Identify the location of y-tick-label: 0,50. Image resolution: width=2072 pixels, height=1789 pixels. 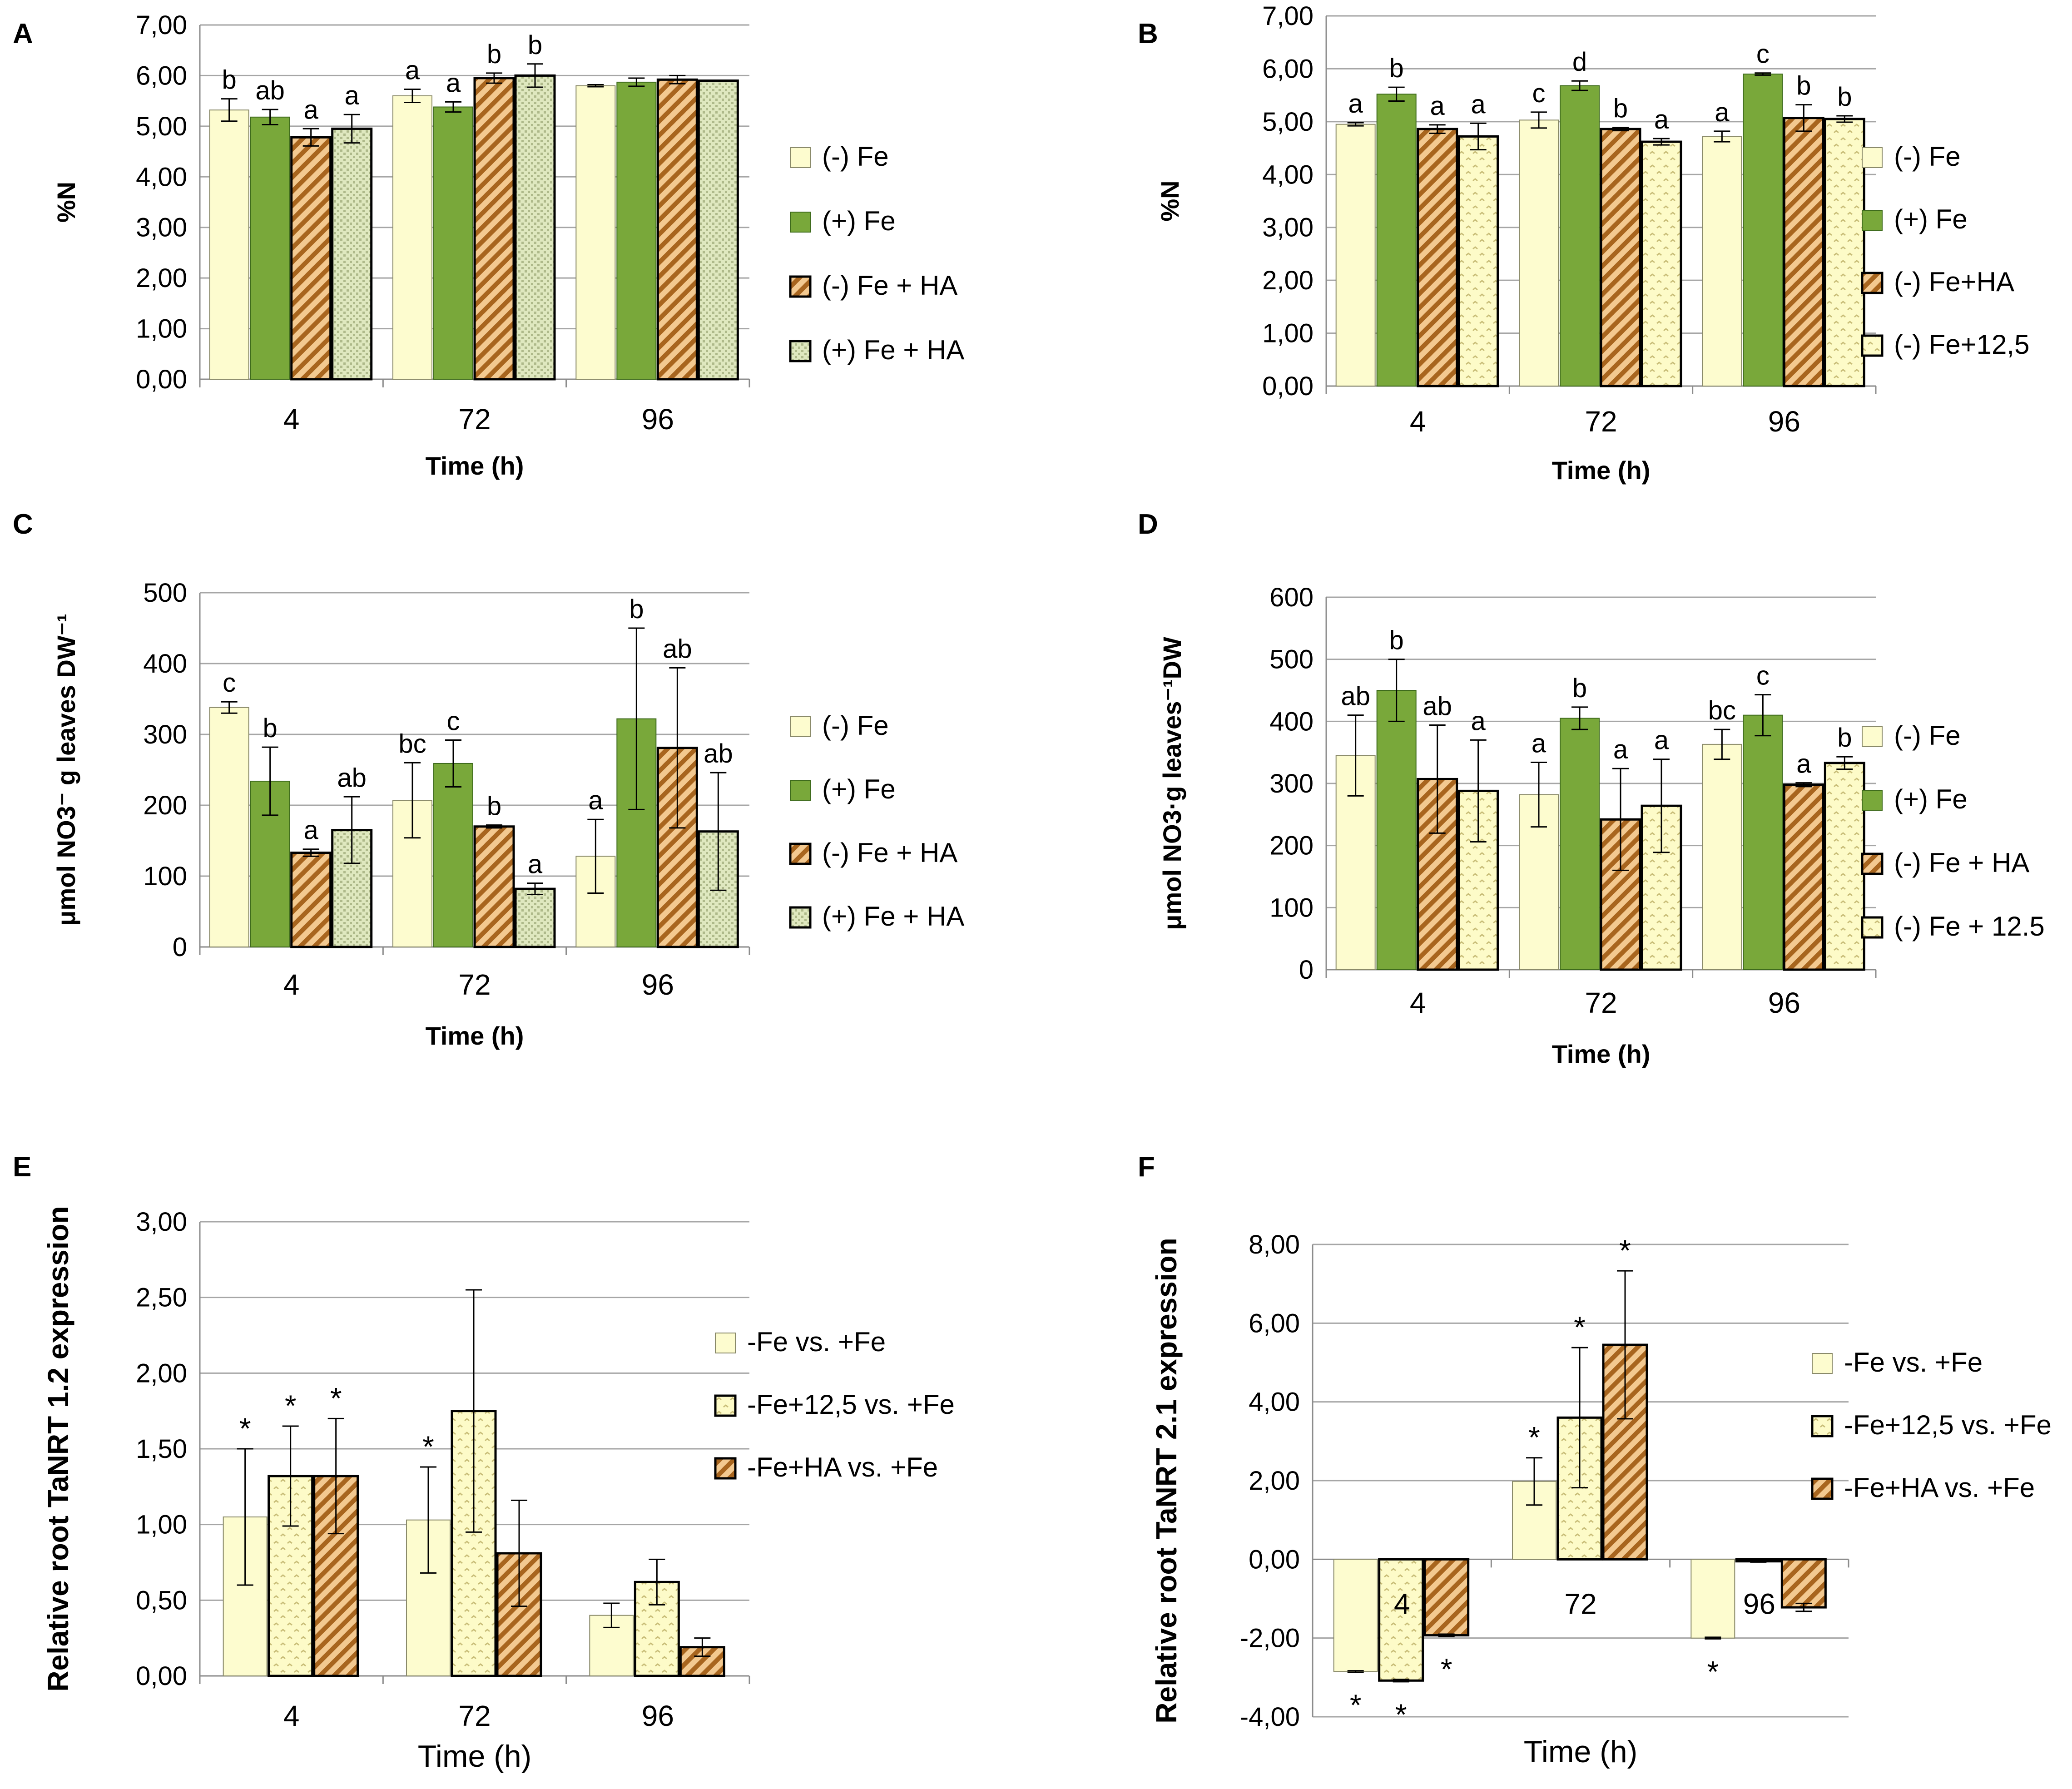
(161, 1600).